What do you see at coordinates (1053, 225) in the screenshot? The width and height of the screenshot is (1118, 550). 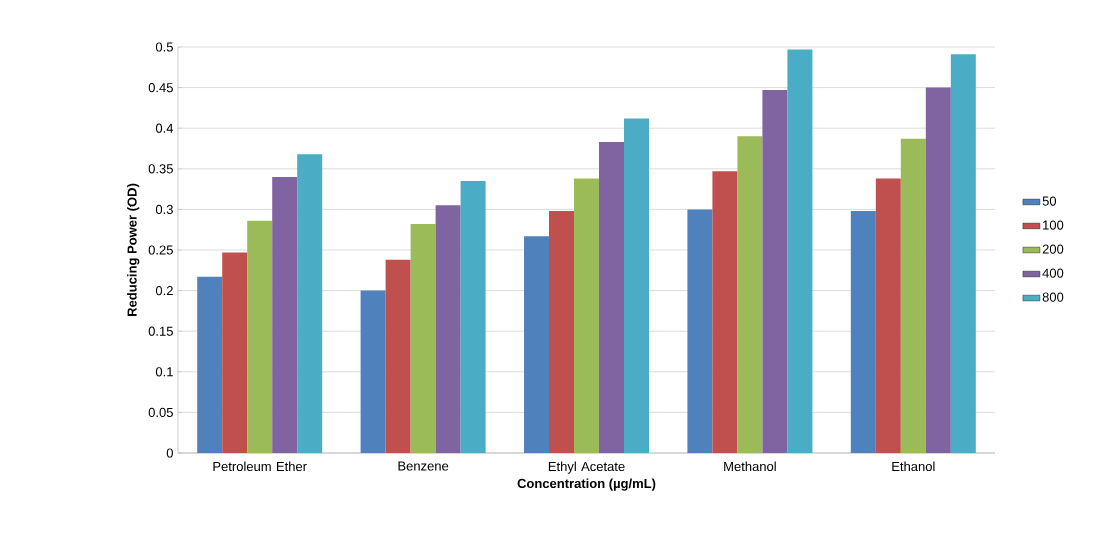 I see `legend-label: 100` at bounding box center [1053, 225].